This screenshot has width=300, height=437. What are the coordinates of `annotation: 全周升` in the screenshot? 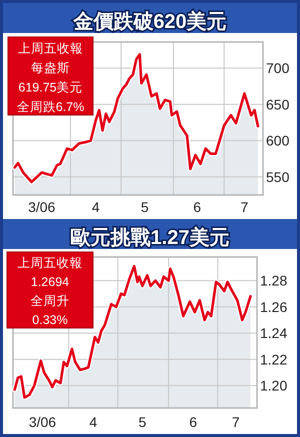 It's located at (50, 301).